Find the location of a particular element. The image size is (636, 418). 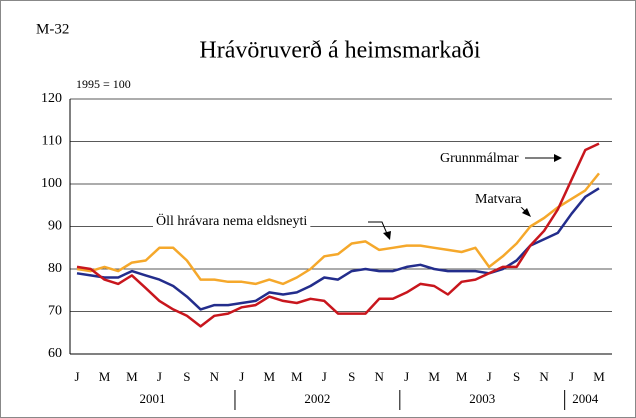

series-annotation: Grunnmálmar is located at coordinates (479, 158).